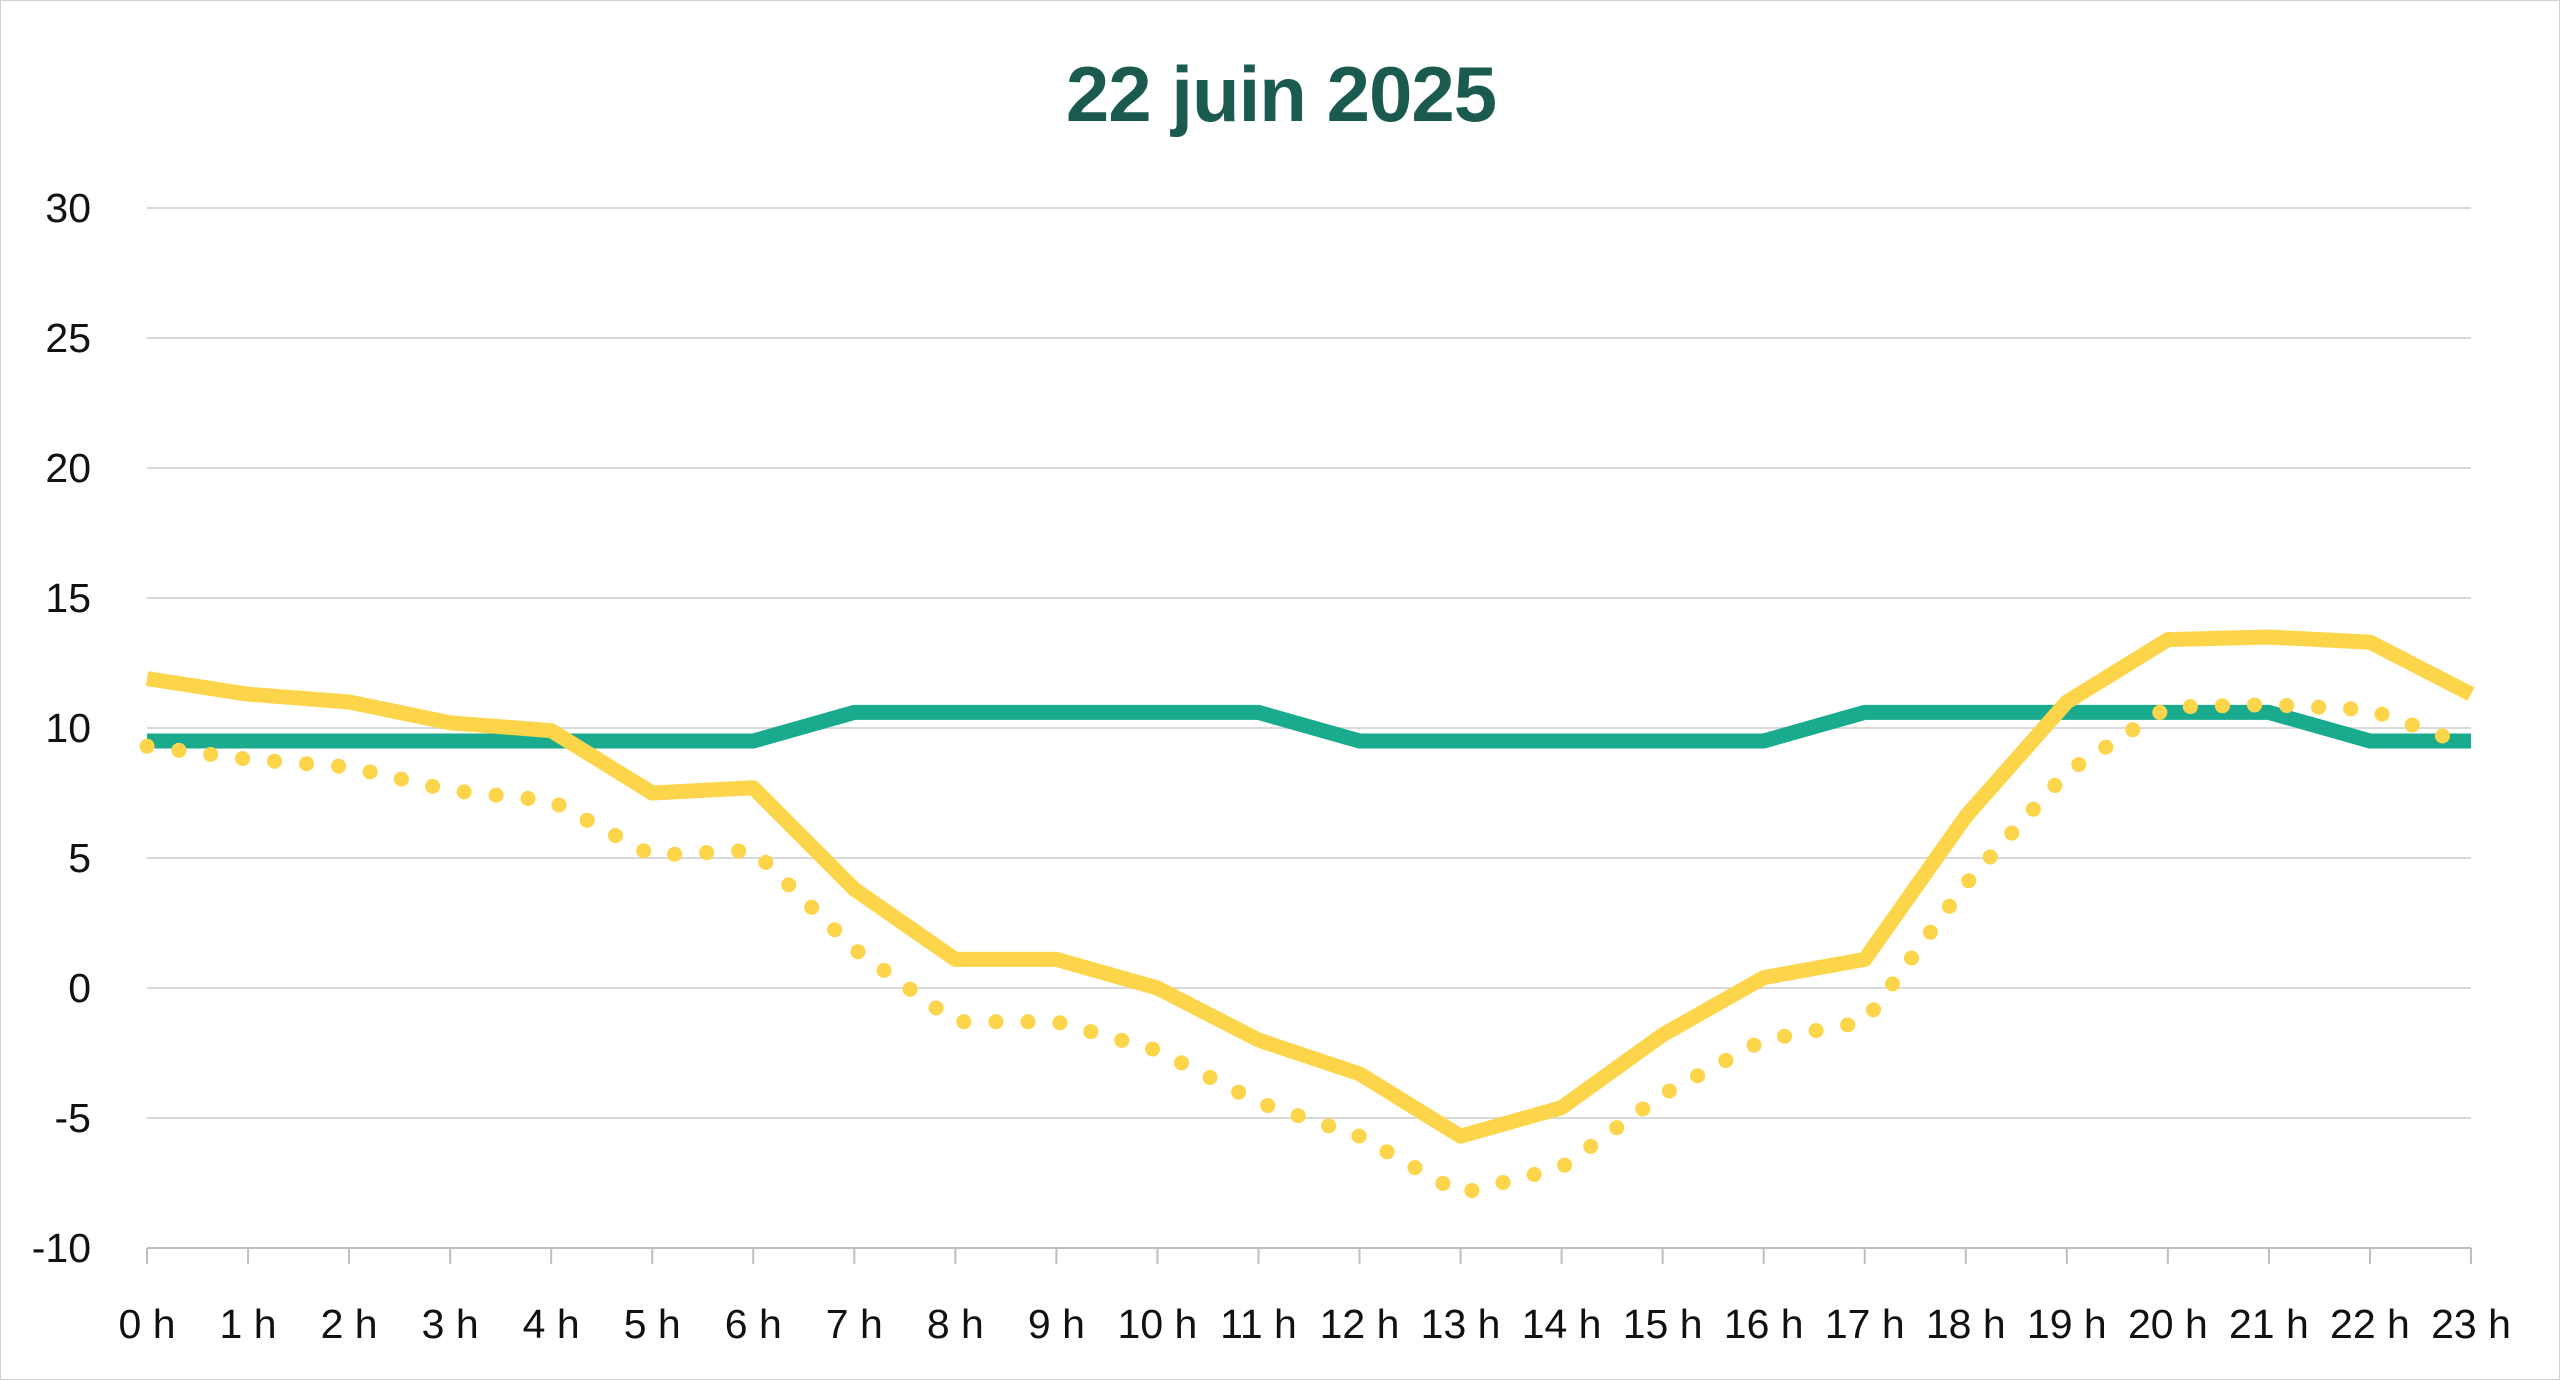 The height and width of the screenshot is (1381, 2560). What do you see at coordinates (2370, 1324) in the screenshot?
I see `x-tick-label: 22 h` at bounding box center [2370, 1324].